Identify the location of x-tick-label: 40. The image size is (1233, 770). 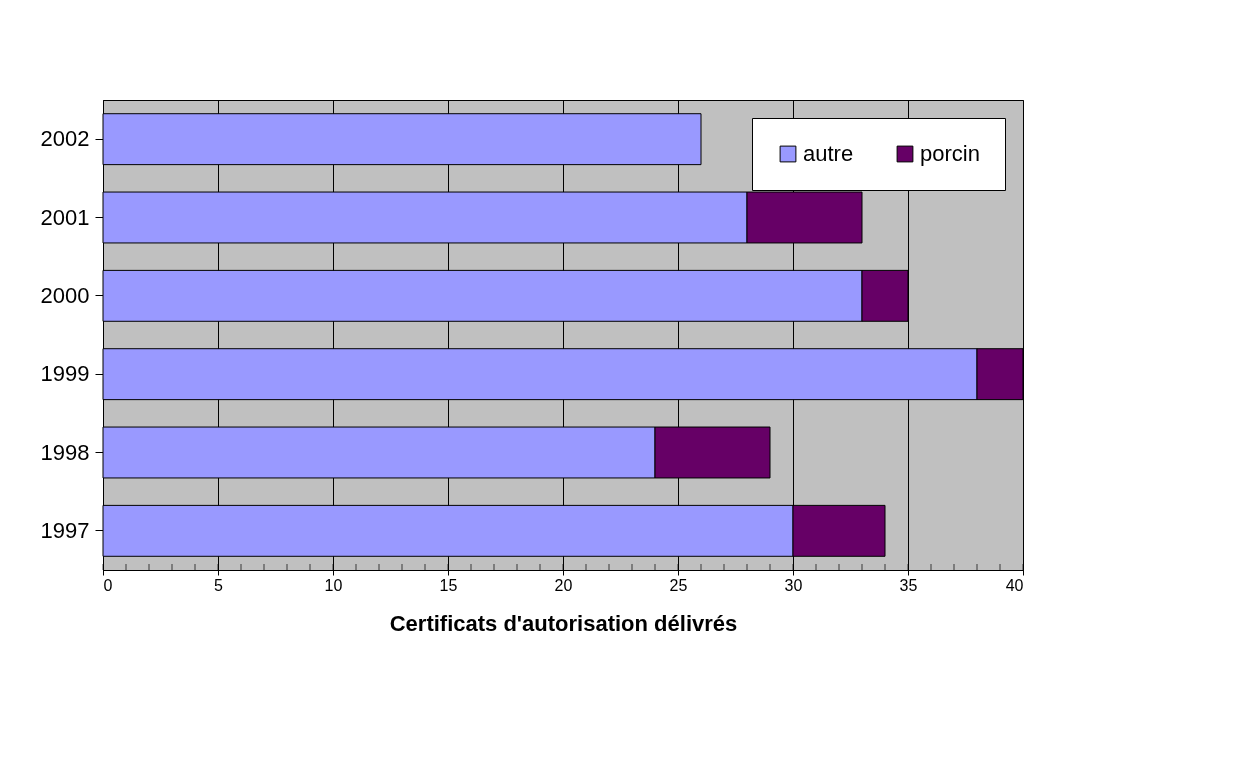
(1014, 585).